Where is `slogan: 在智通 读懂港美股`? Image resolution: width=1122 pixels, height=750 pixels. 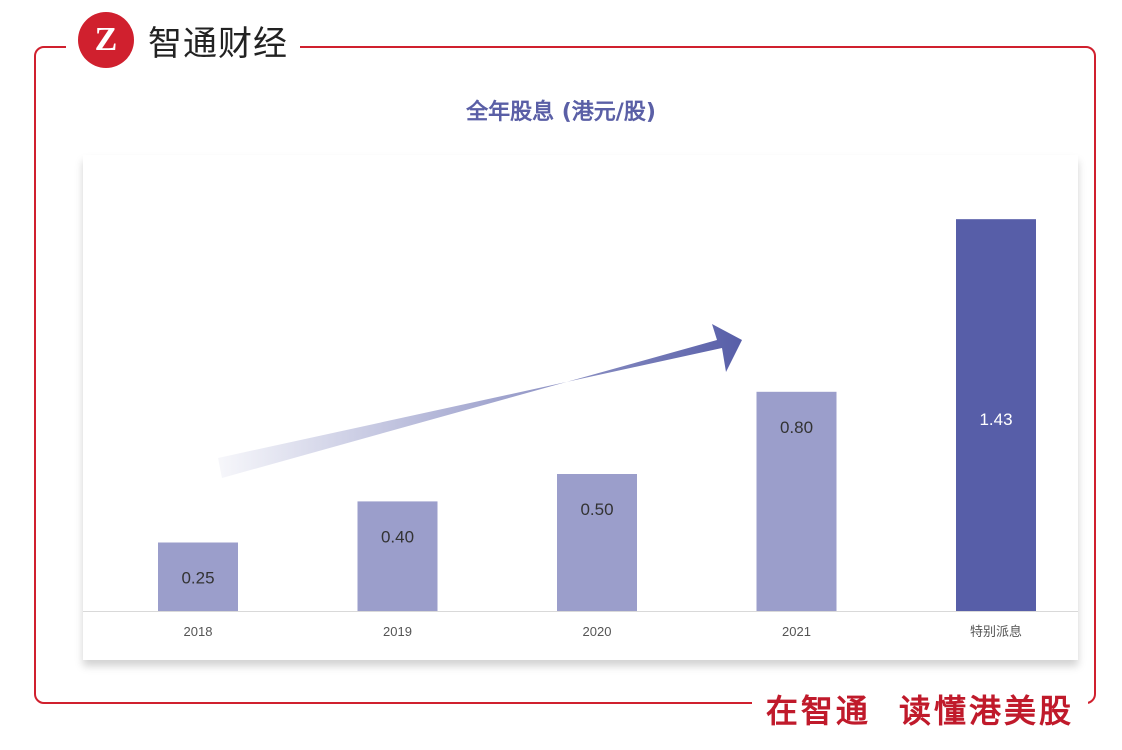
slogan: 在智通 读懂港美股 is located at coordinates (919, 709).